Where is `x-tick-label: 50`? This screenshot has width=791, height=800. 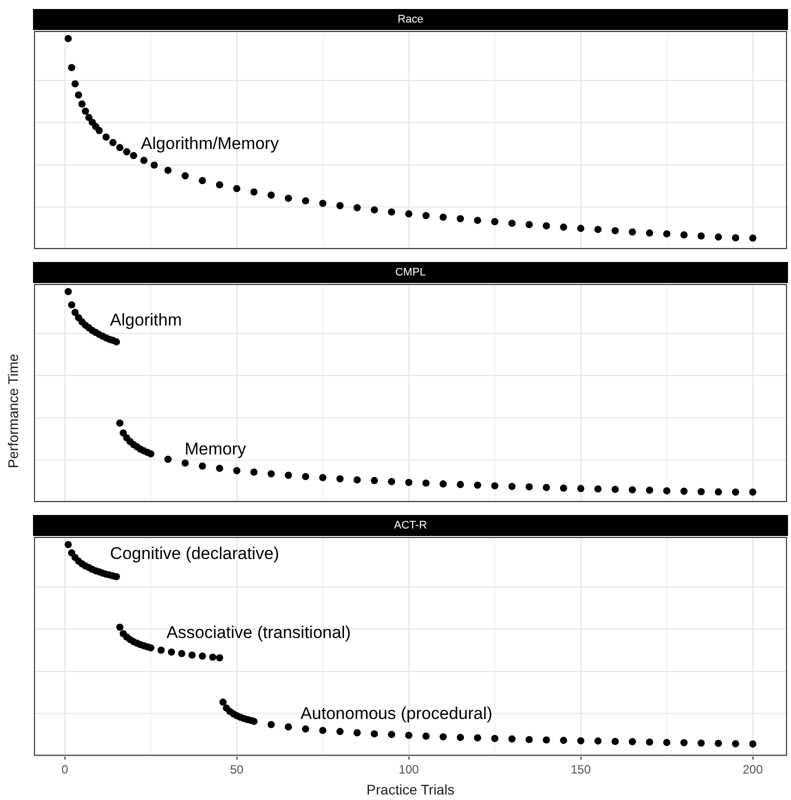
x-tick-label: 50 is located at coordinates (237, 769).